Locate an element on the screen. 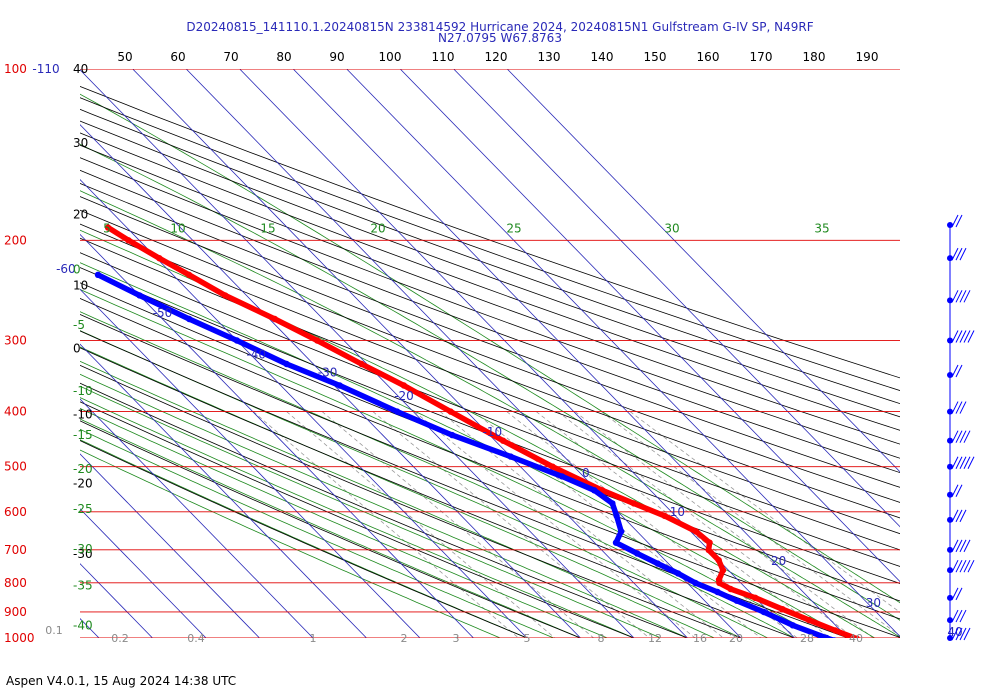  pressure-label: 1000 is located at coordinates (19, 638).